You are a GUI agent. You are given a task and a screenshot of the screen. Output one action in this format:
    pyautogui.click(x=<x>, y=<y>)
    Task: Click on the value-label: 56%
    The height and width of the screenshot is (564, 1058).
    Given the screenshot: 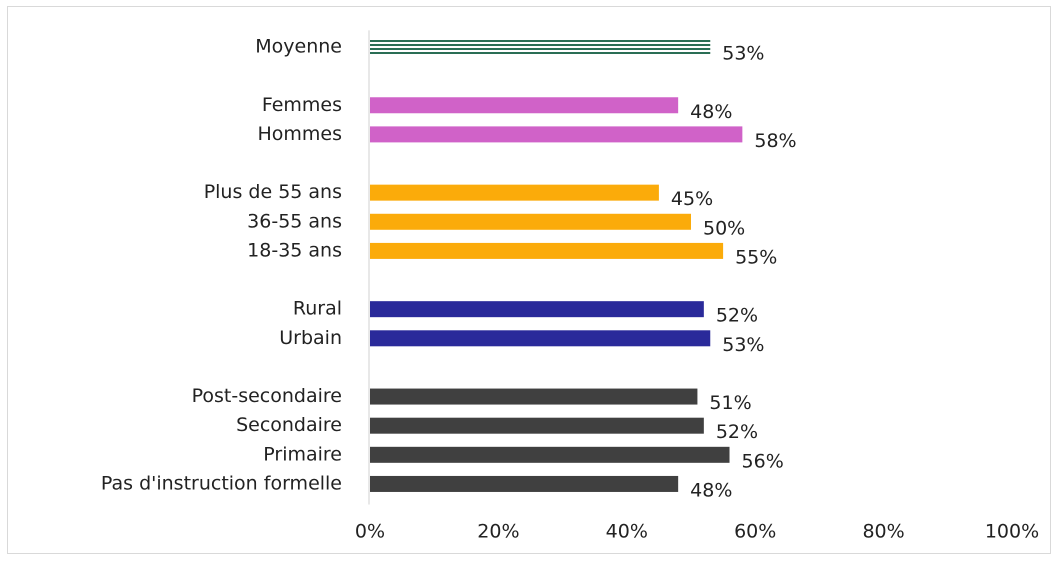 What is the action you would take?
    pyautogui.click(x=763, y=461)
    